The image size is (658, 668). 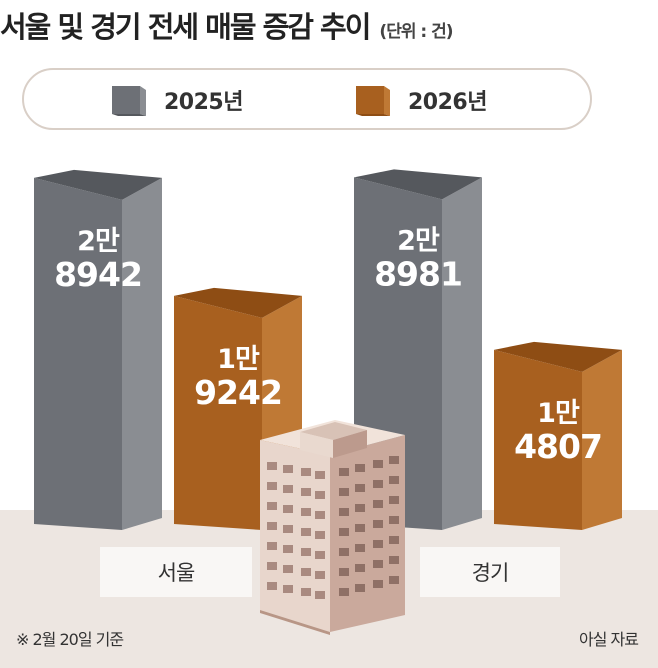 What do you see at coordinates (238, 359) in the screenshot?
I see `bar-seoul-2026-label-man: 1만` at bounding box center [238, 359].